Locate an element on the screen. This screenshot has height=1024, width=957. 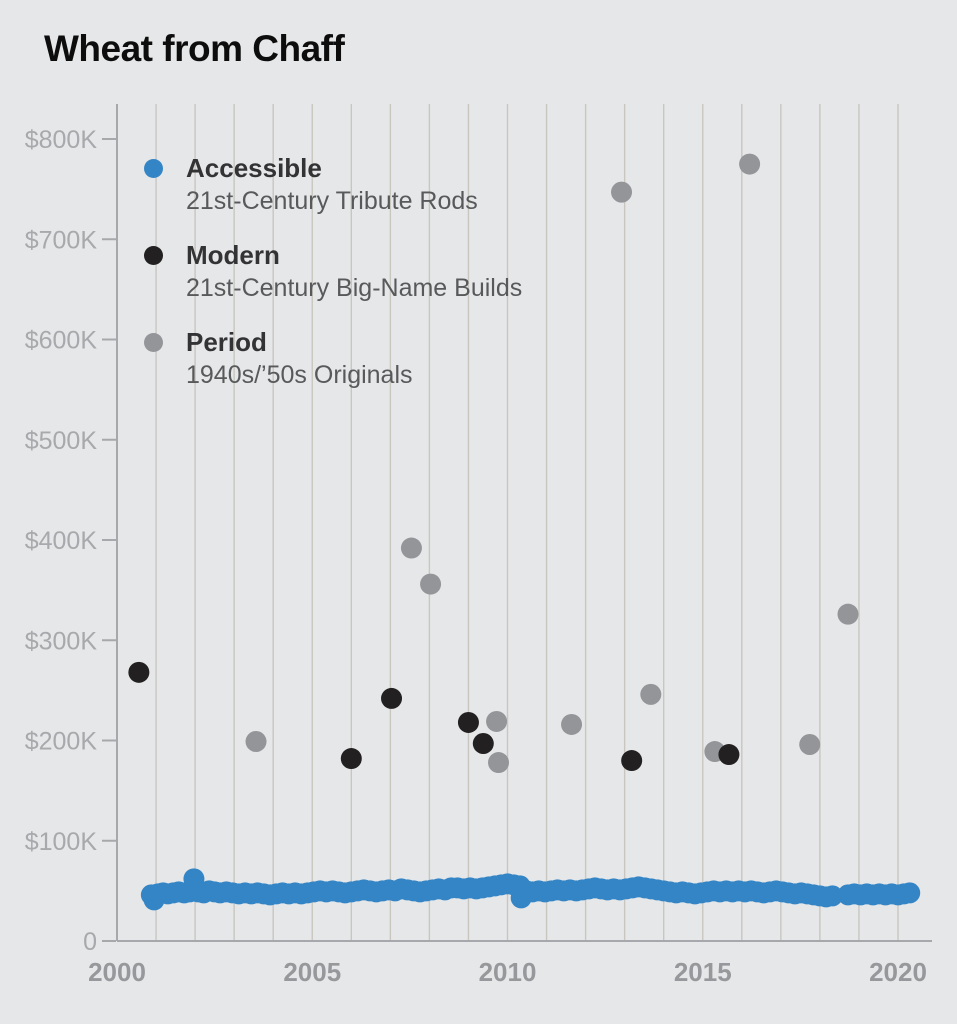
page-title: Wheat from Chaff is located at coordinates (194, 48).